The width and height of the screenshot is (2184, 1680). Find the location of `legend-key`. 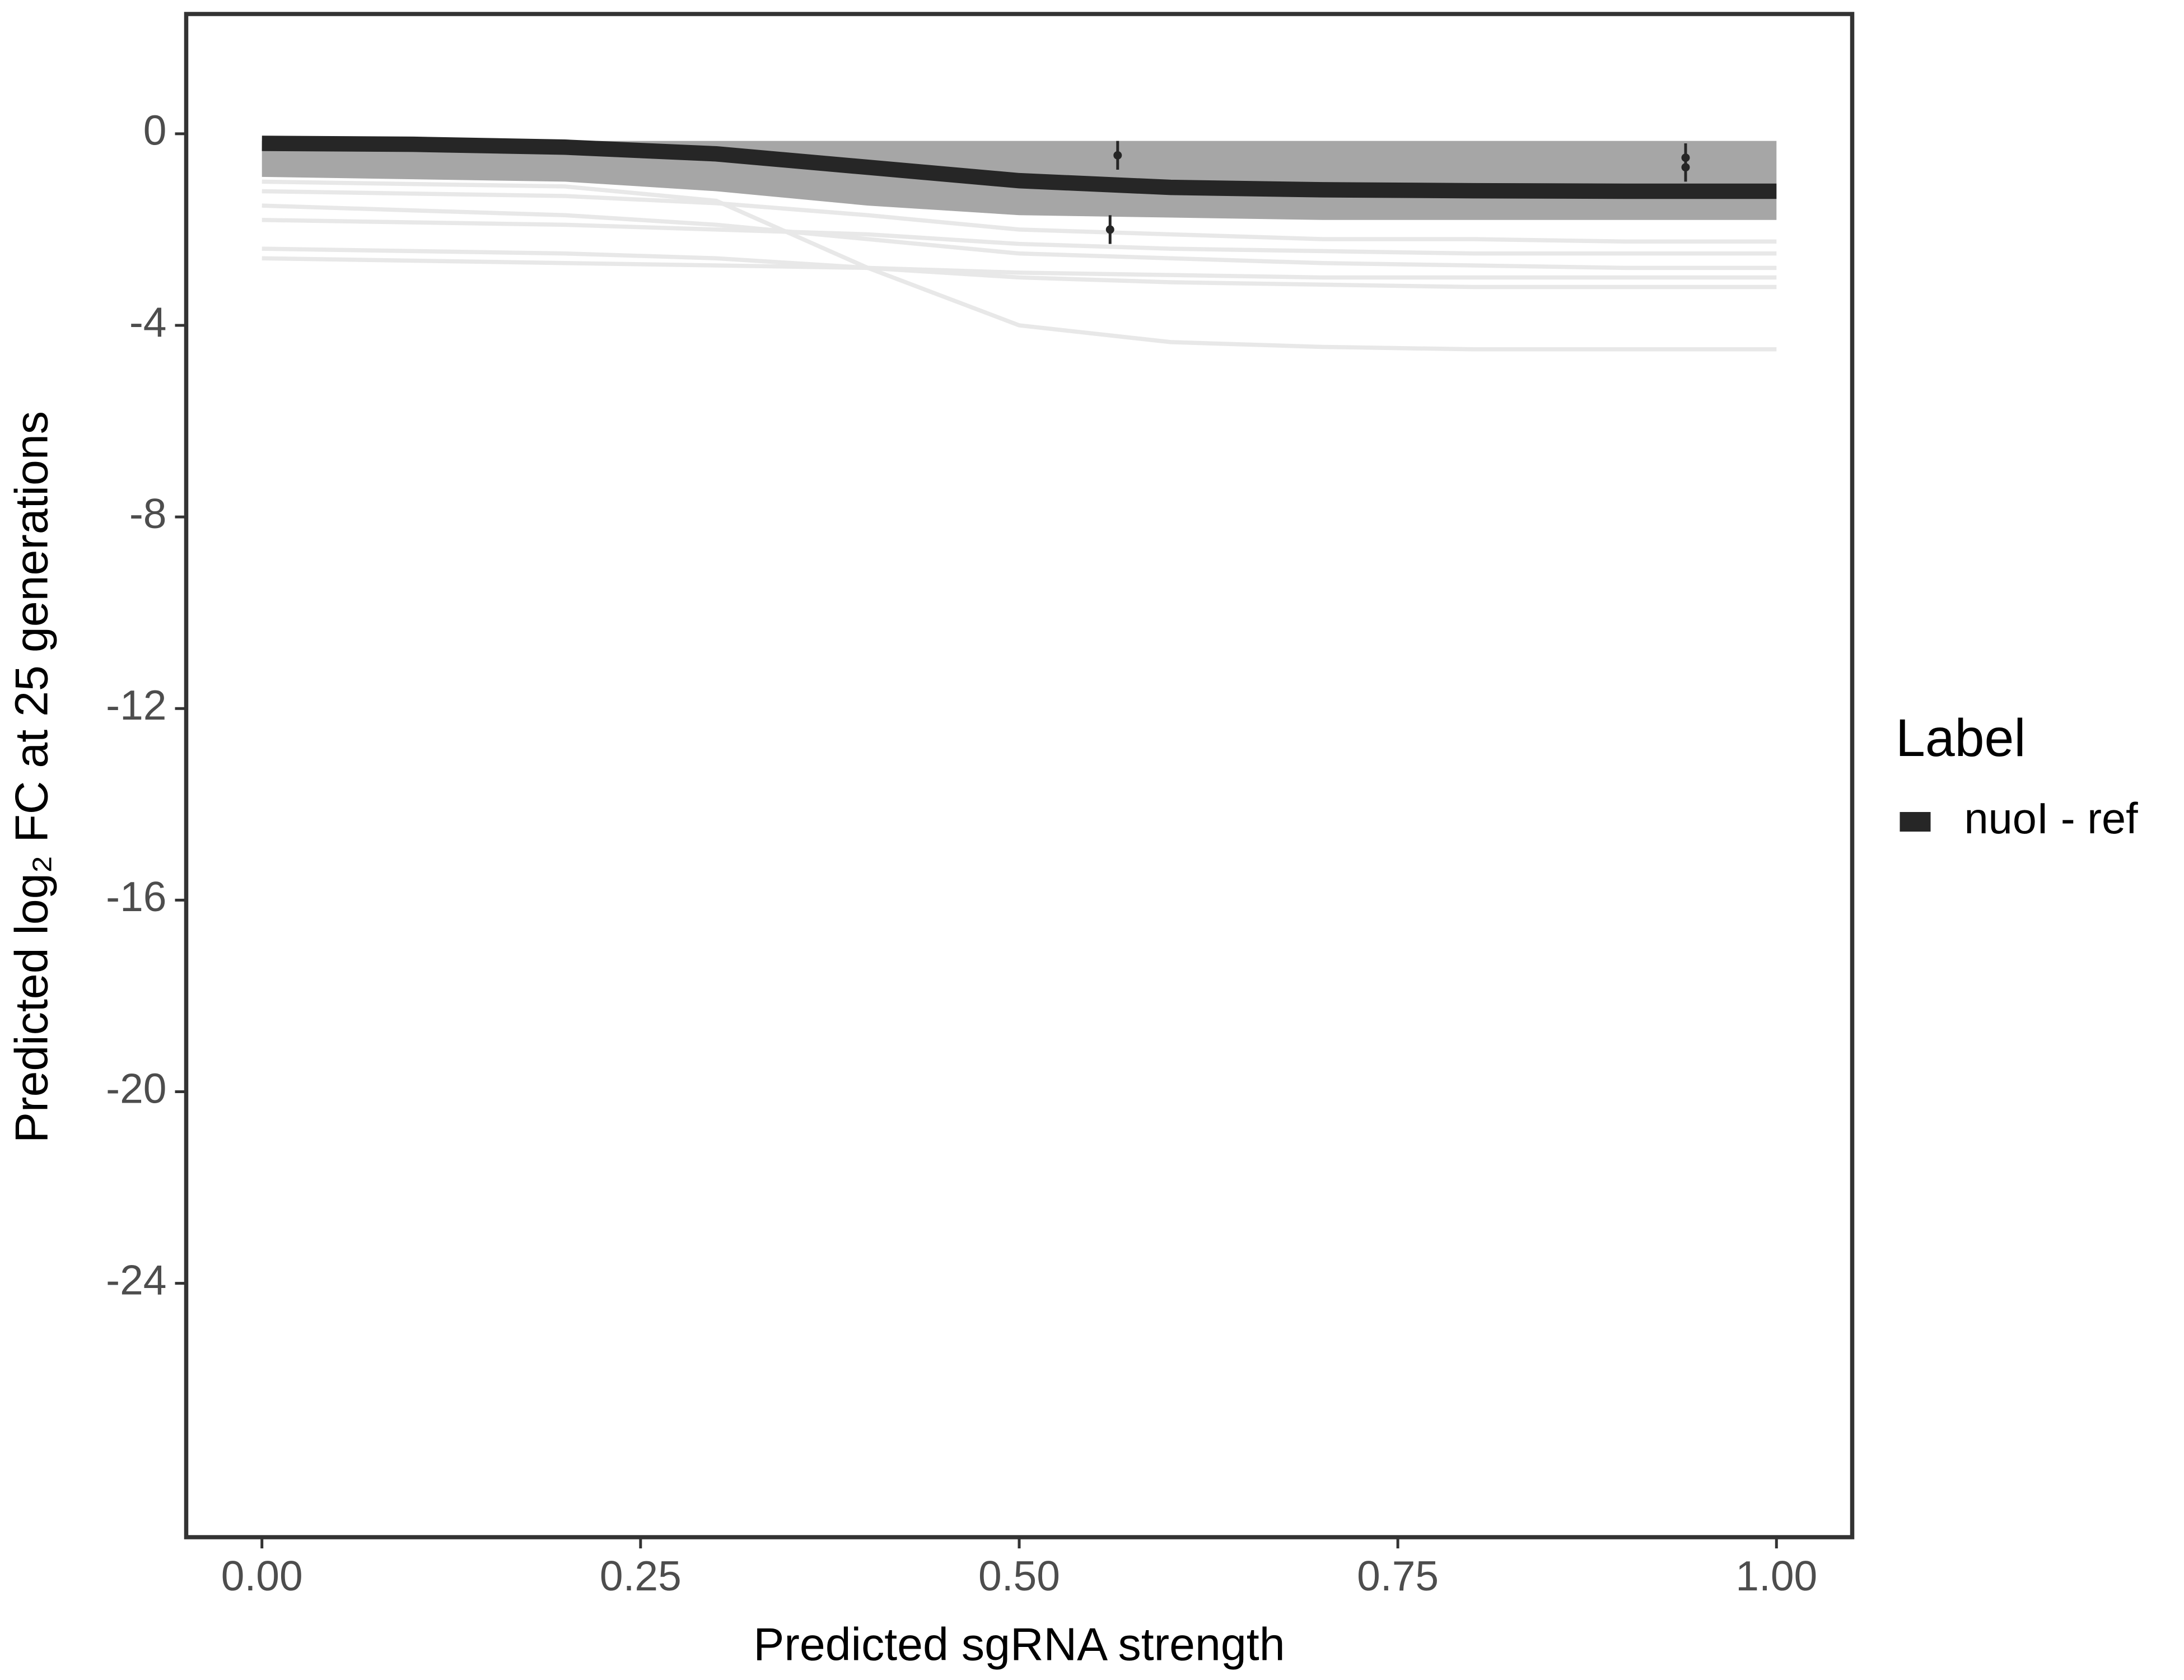

legend-key is located at coordinates (1916, 822).